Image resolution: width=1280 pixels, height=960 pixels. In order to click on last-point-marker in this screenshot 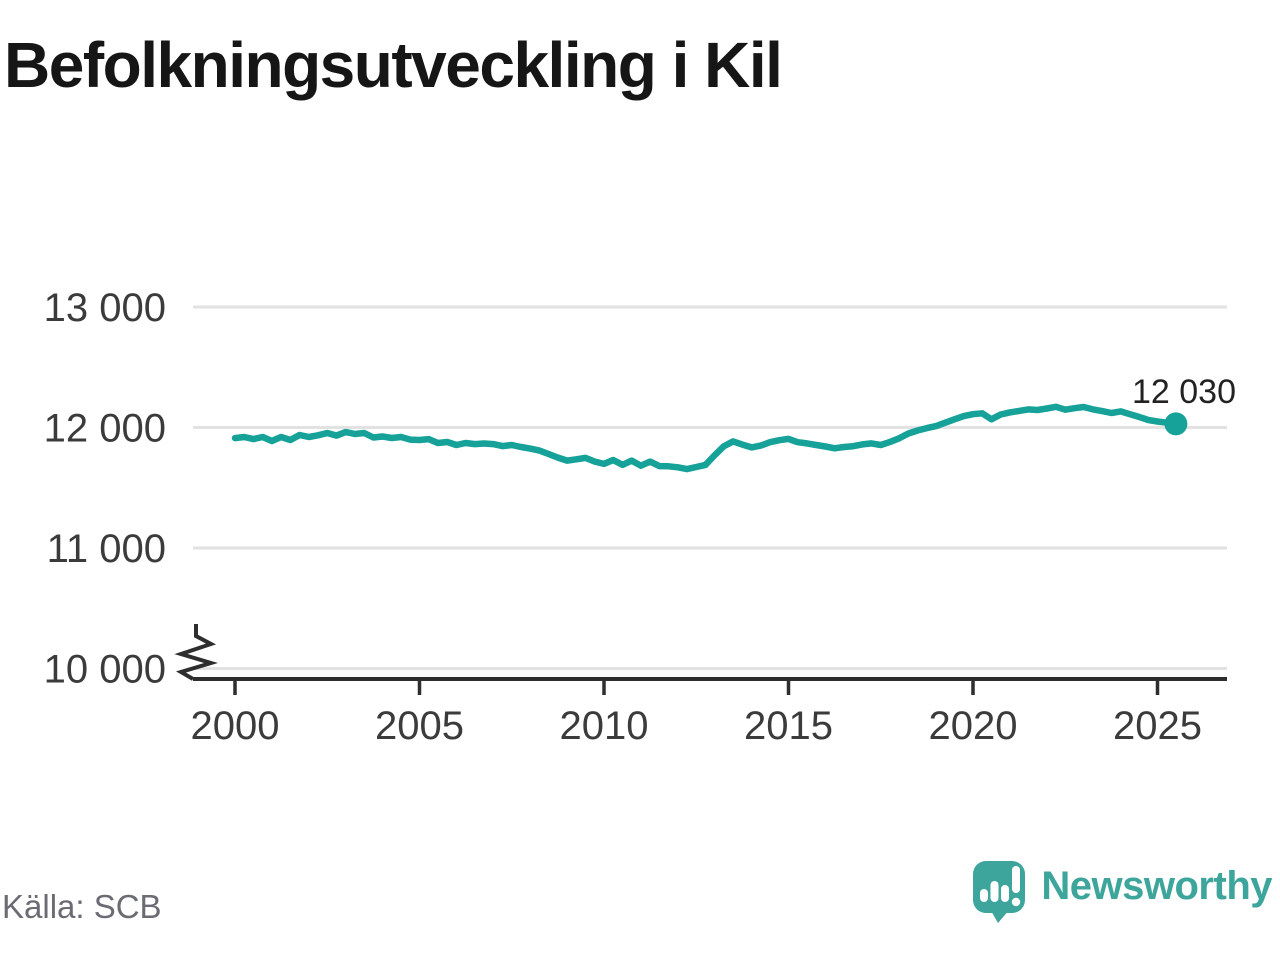, I will do `click(1176, 424)`.